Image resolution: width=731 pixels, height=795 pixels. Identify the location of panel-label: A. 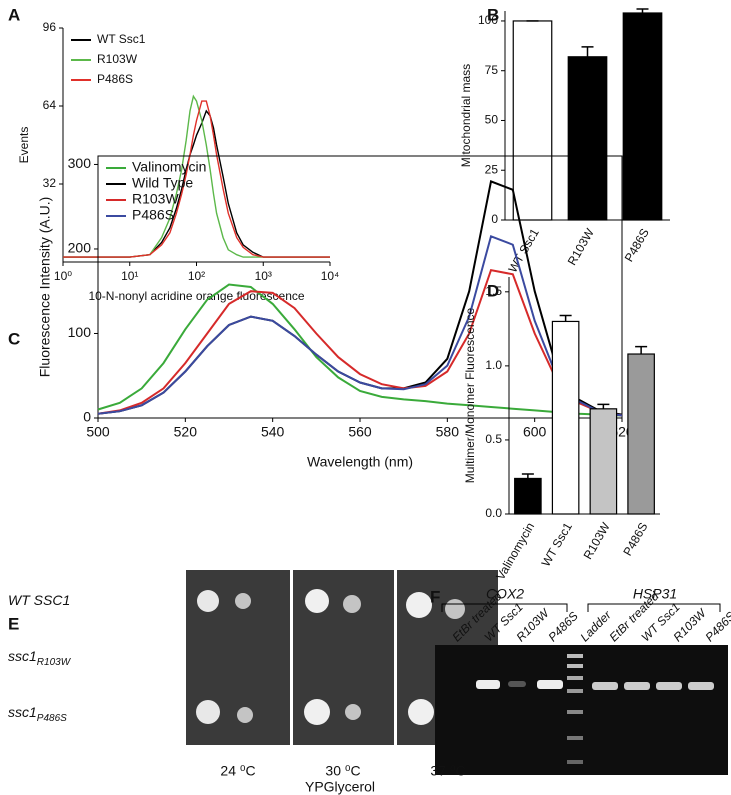
(14, 14).